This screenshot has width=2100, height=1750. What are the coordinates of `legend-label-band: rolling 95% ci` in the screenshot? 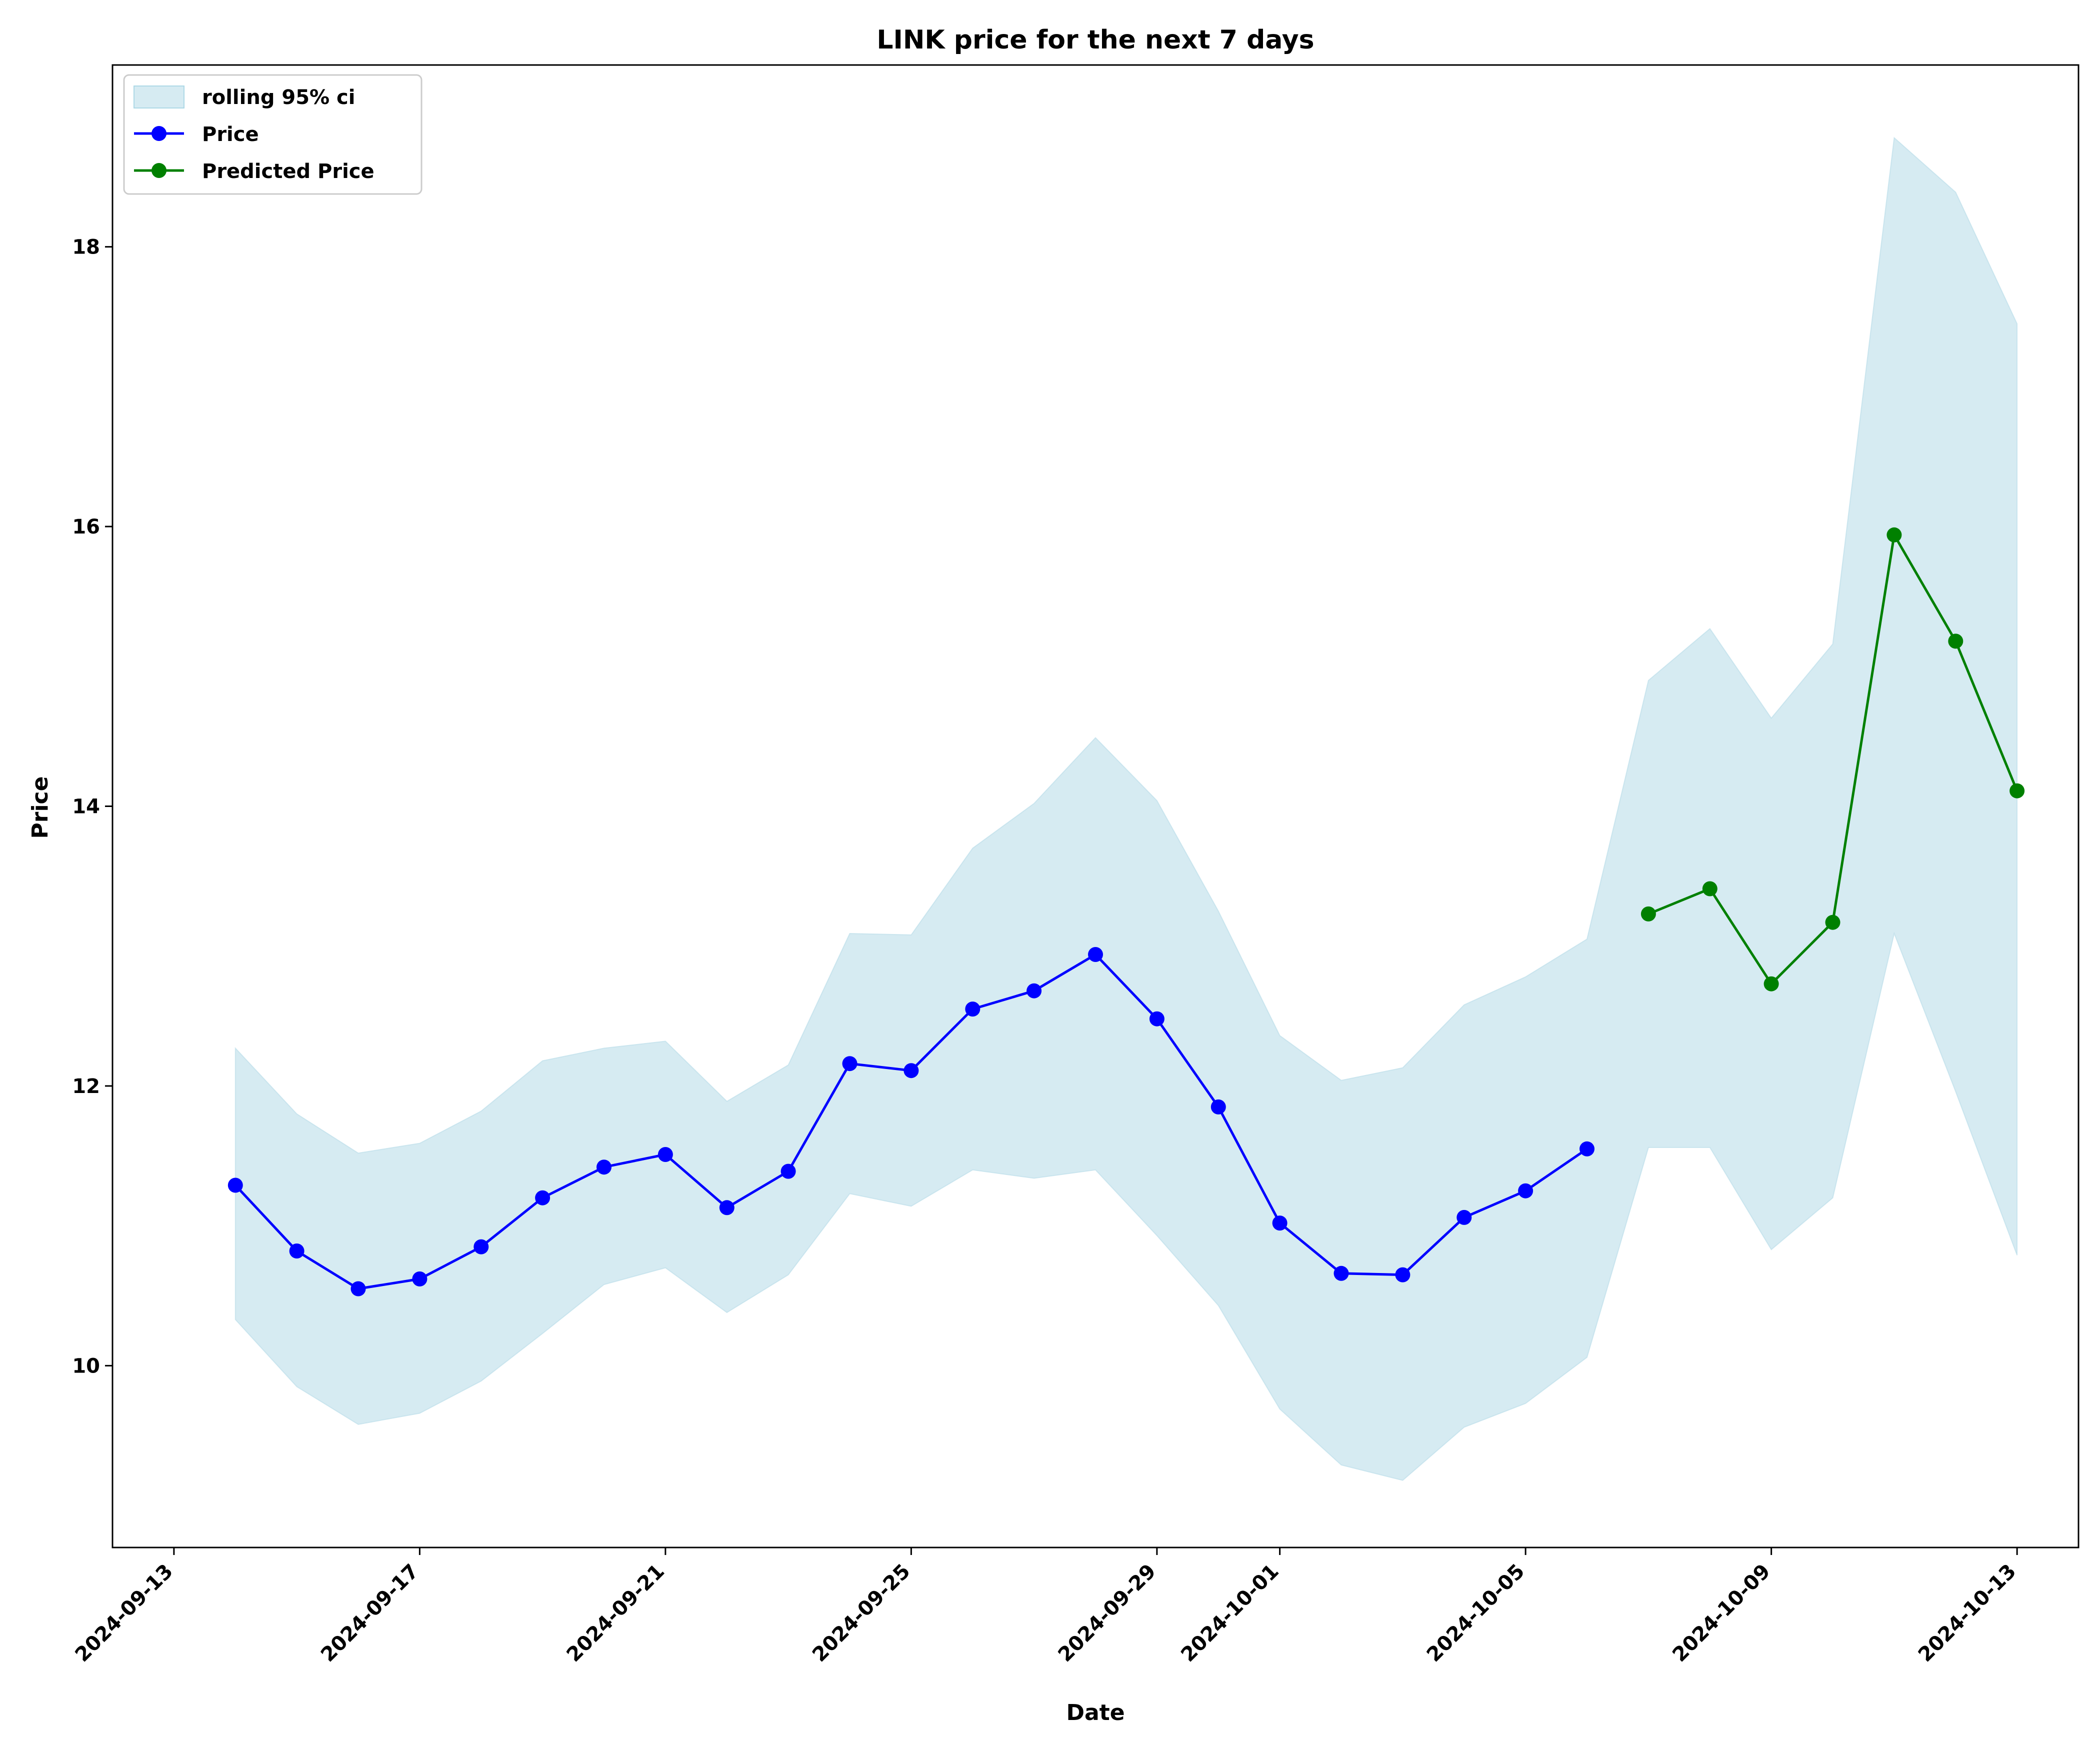 It's located at (278, 97).